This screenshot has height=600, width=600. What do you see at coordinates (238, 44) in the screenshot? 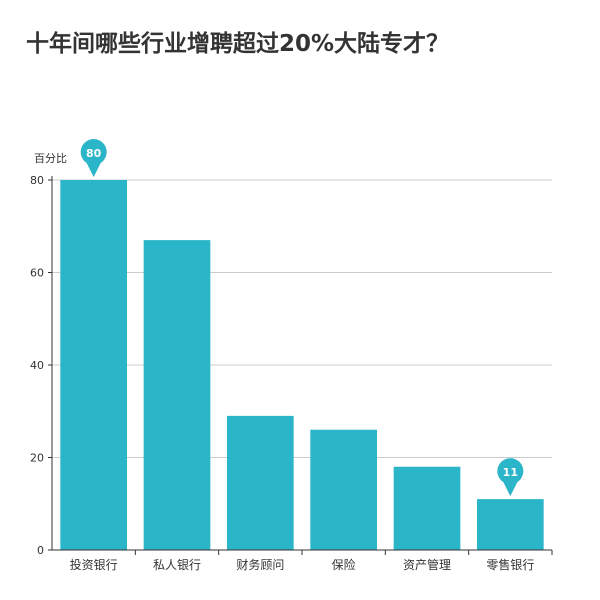
I see `chart-title: 十年间哪些行业增聘超过20%大陆专才？` at bounding box center [238, 44].